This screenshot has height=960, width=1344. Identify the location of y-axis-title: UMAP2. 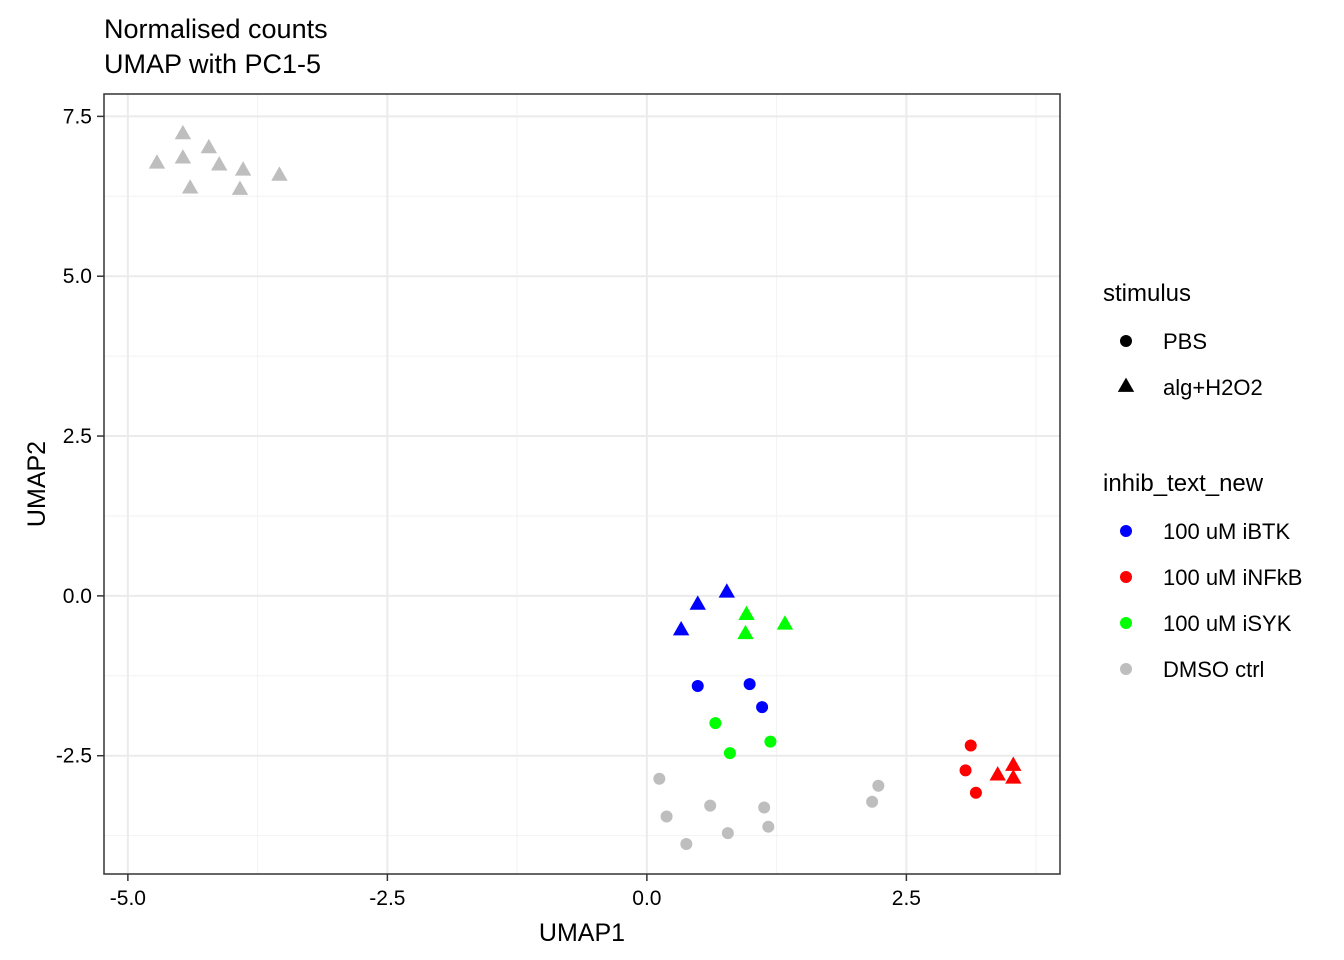
(37, 484).